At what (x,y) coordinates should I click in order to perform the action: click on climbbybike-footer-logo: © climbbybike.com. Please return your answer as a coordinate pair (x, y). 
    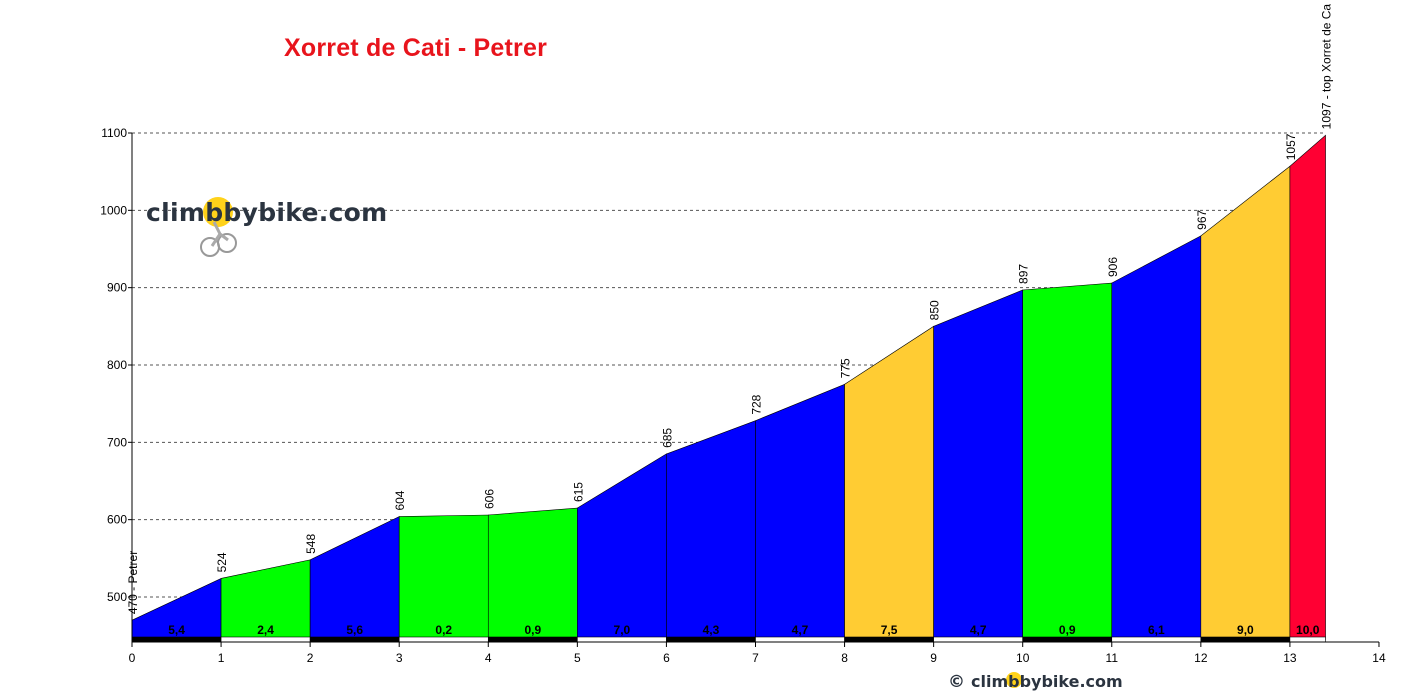
    Looking at the image, I should click on (1035, 682).